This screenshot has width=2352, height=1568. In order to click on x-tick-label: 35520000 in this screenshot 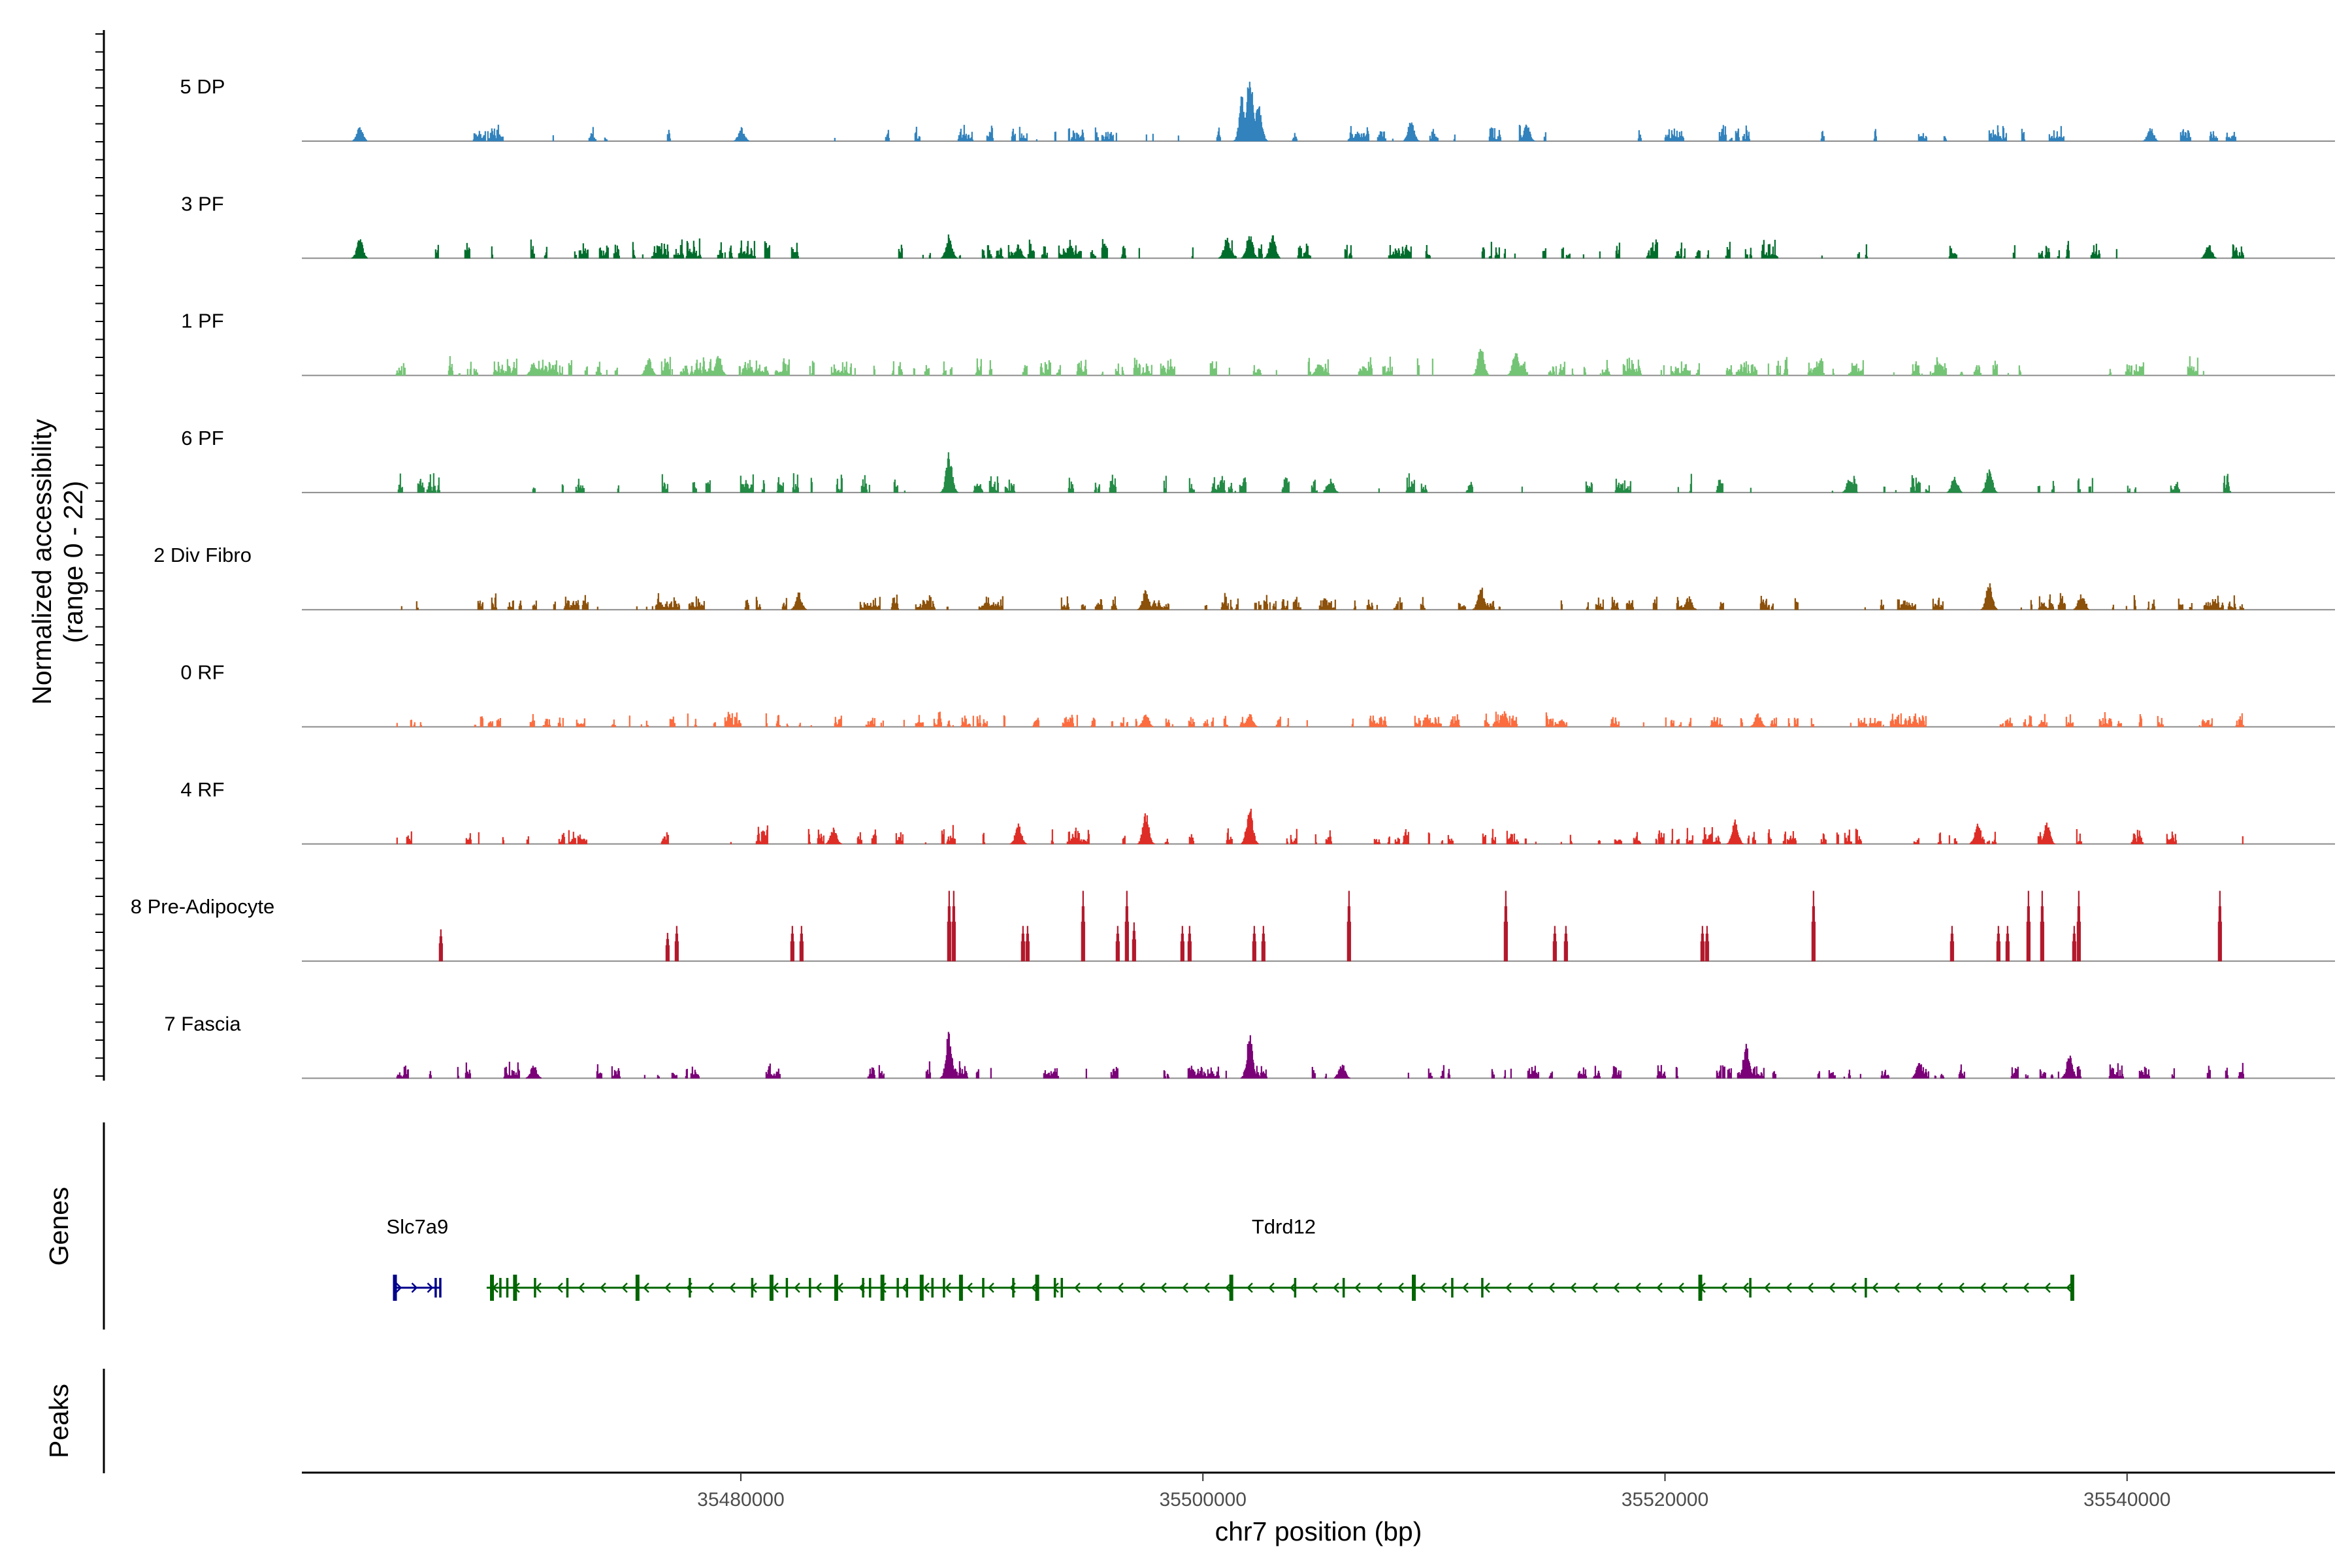, I will do `click(1665, 1500)`.